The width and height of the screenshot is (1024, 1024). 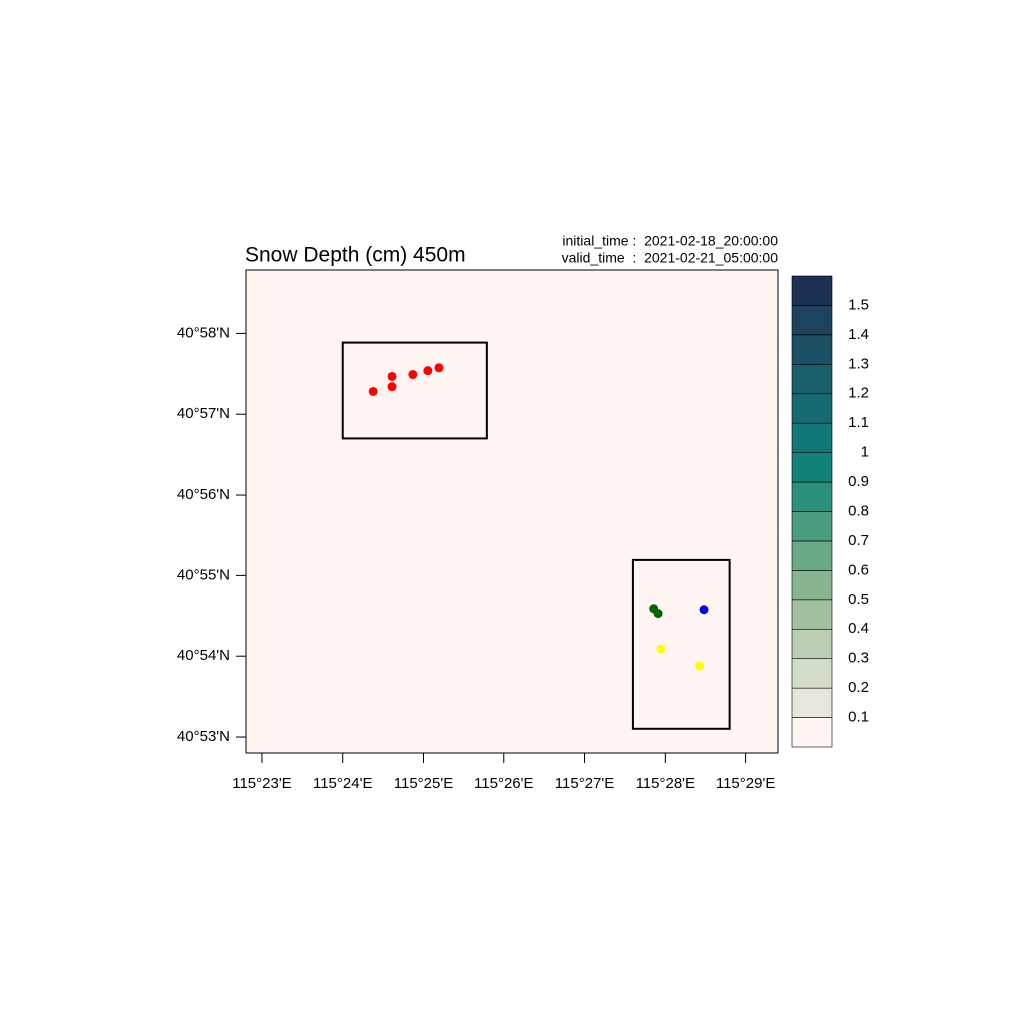 I want to click on colorbar-label: 1.3, so click(x=858, y=363).